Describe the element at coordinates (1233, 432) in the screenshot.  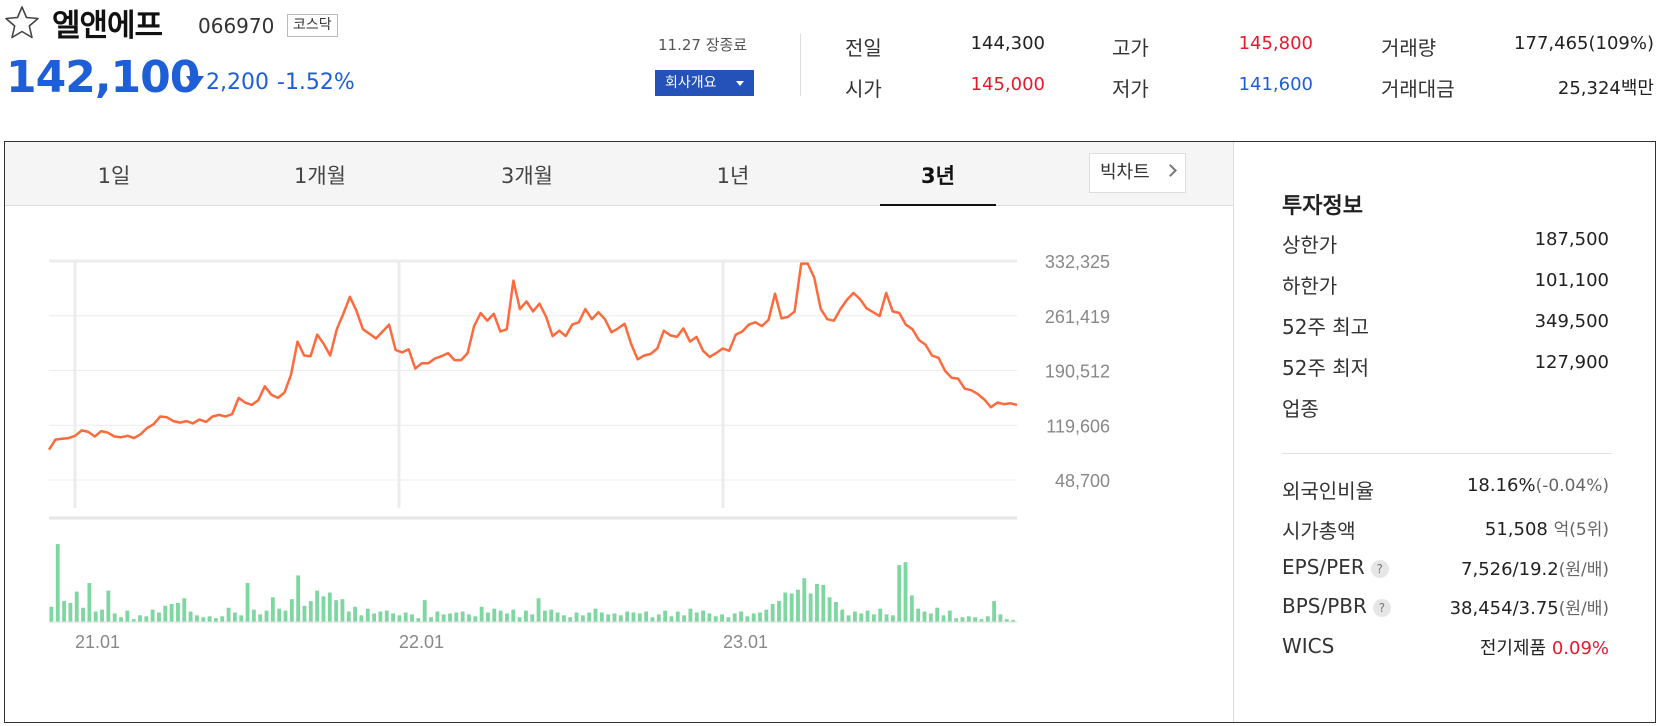
I see `panel-divider` at that location.